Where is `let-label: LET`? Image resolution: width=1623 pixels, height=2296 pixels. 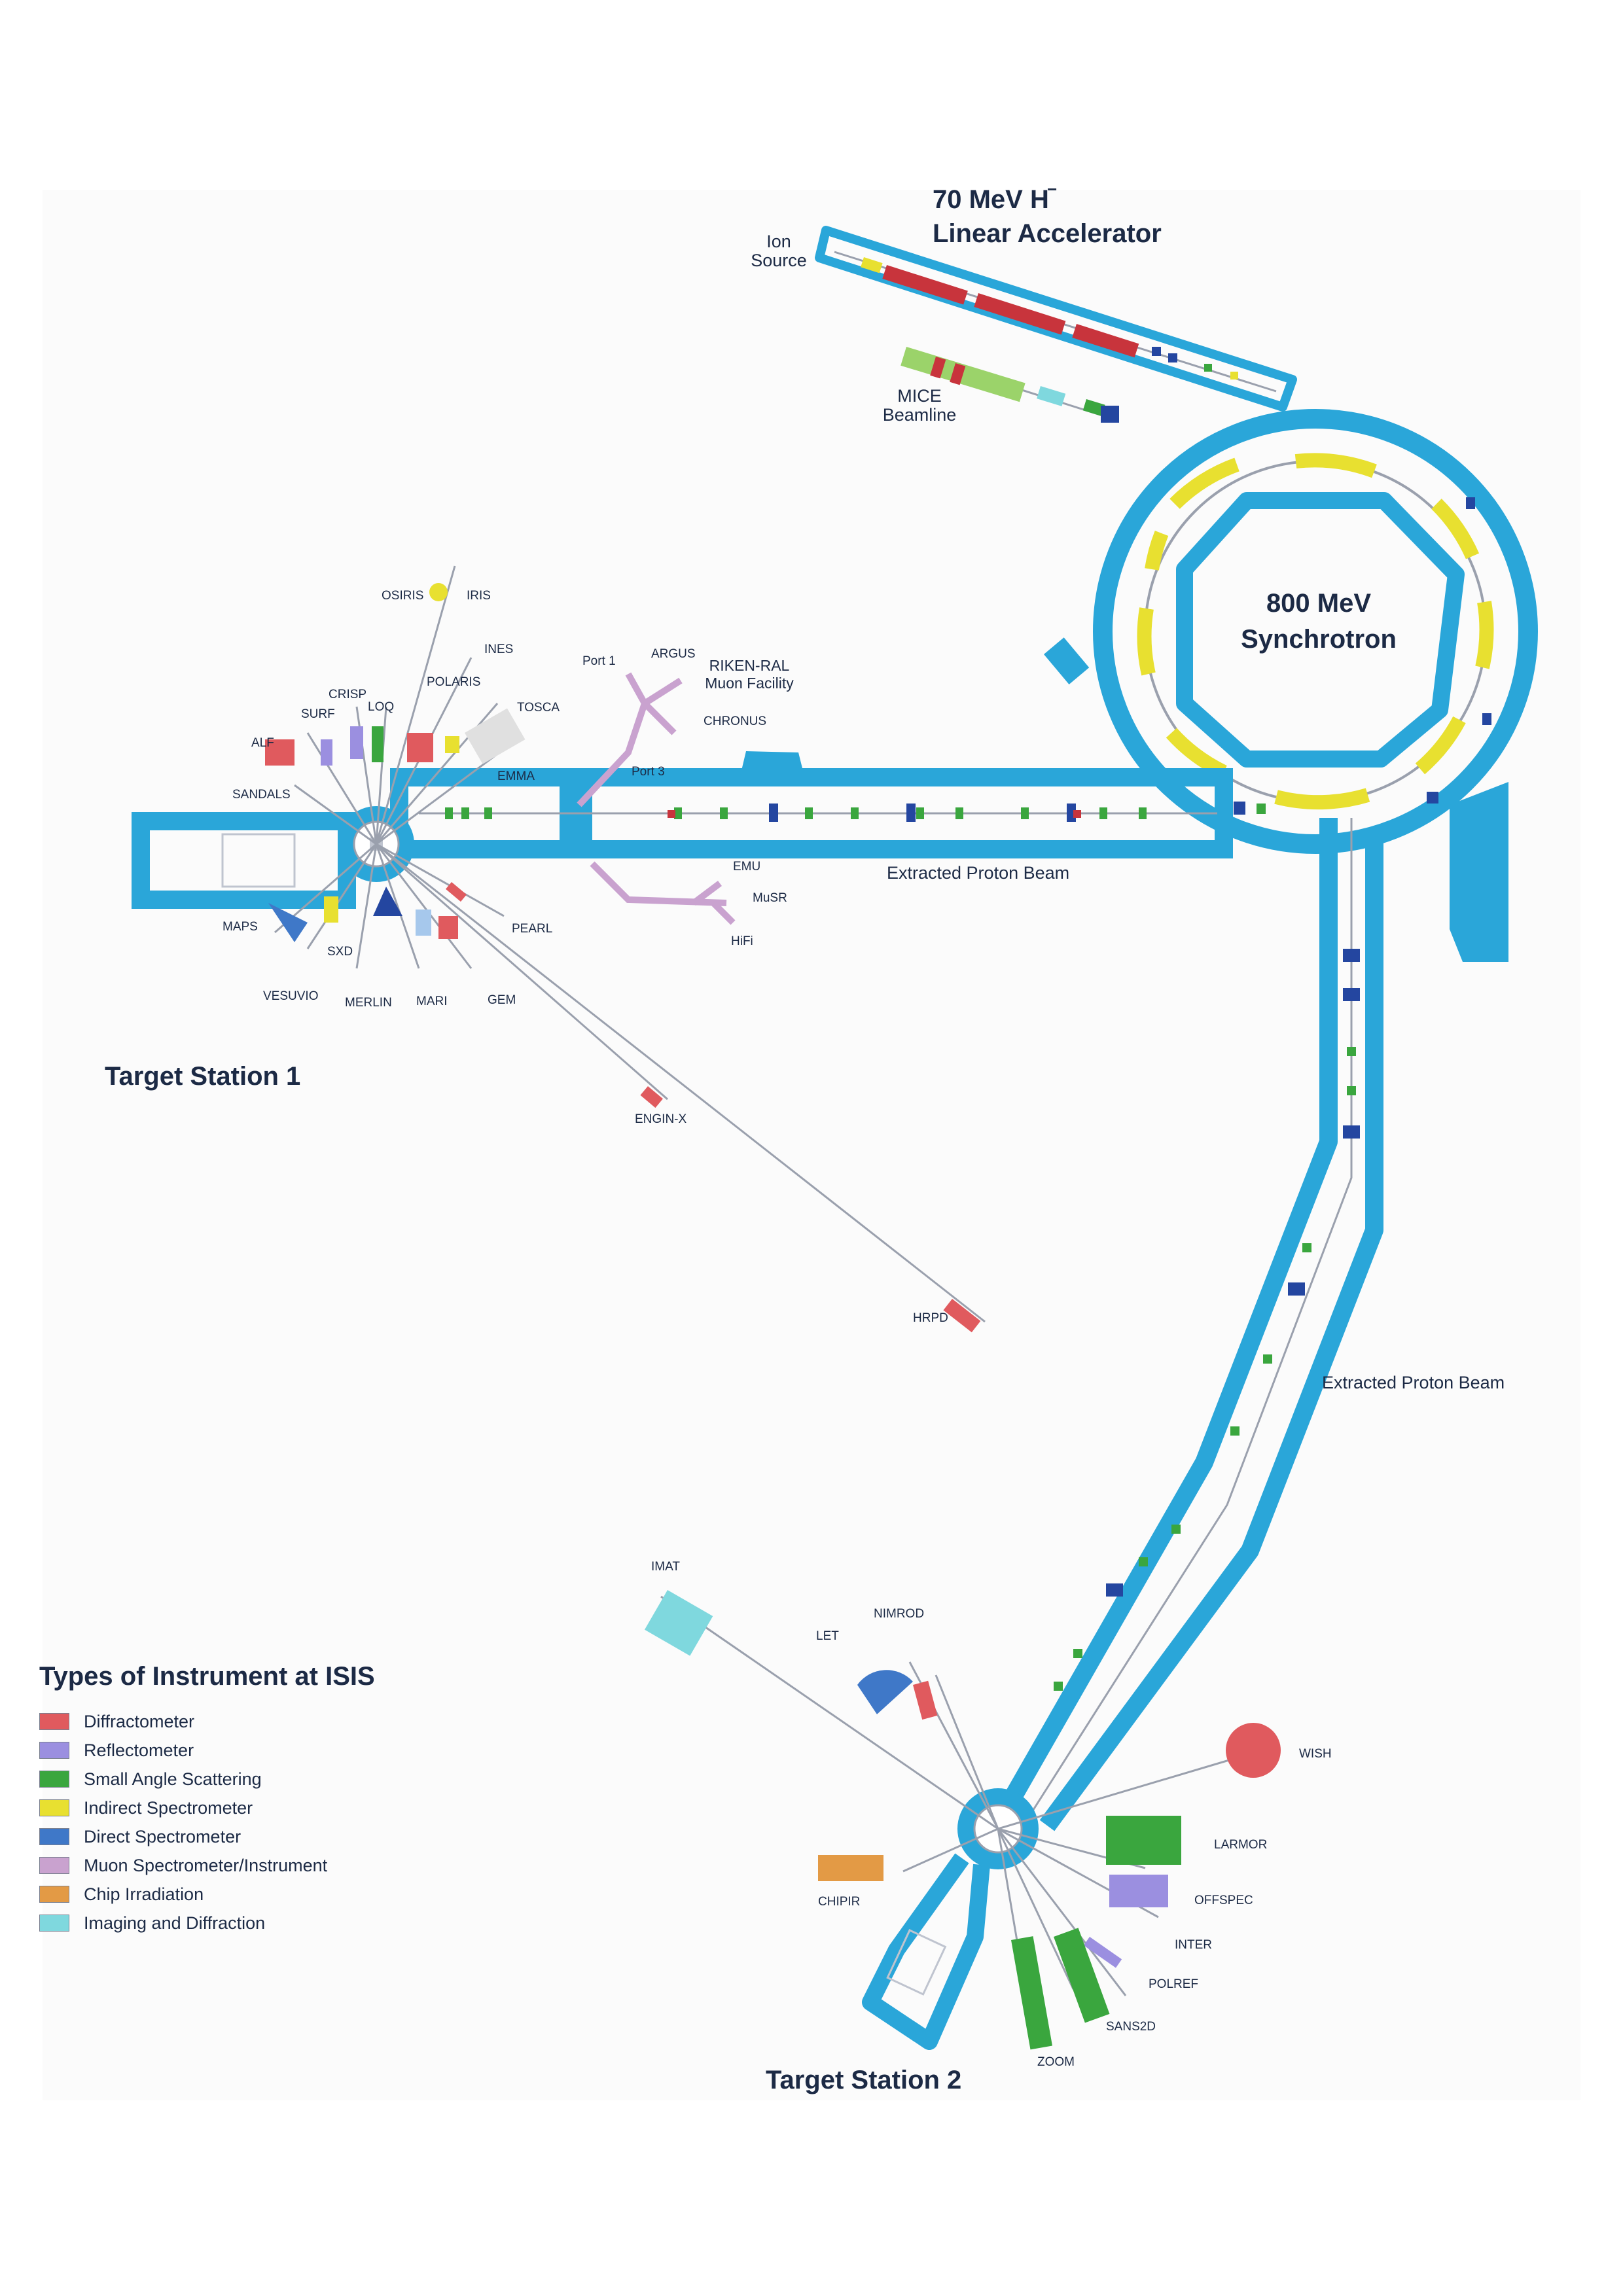
let-label: LET is located at coordinates (827, 1636).